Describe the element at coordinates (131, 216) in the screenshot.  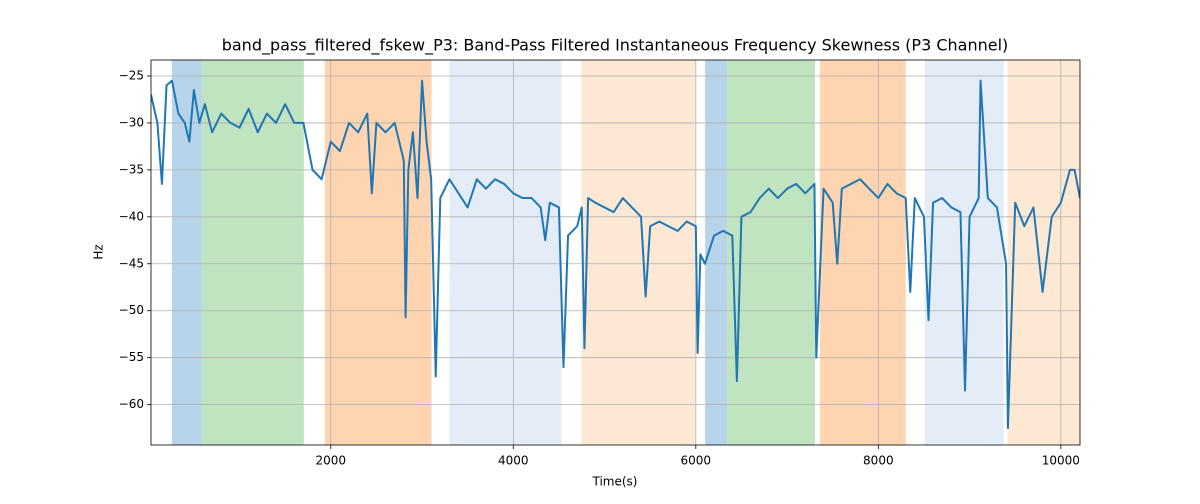
I see `y-tick-label: −40` at that location.